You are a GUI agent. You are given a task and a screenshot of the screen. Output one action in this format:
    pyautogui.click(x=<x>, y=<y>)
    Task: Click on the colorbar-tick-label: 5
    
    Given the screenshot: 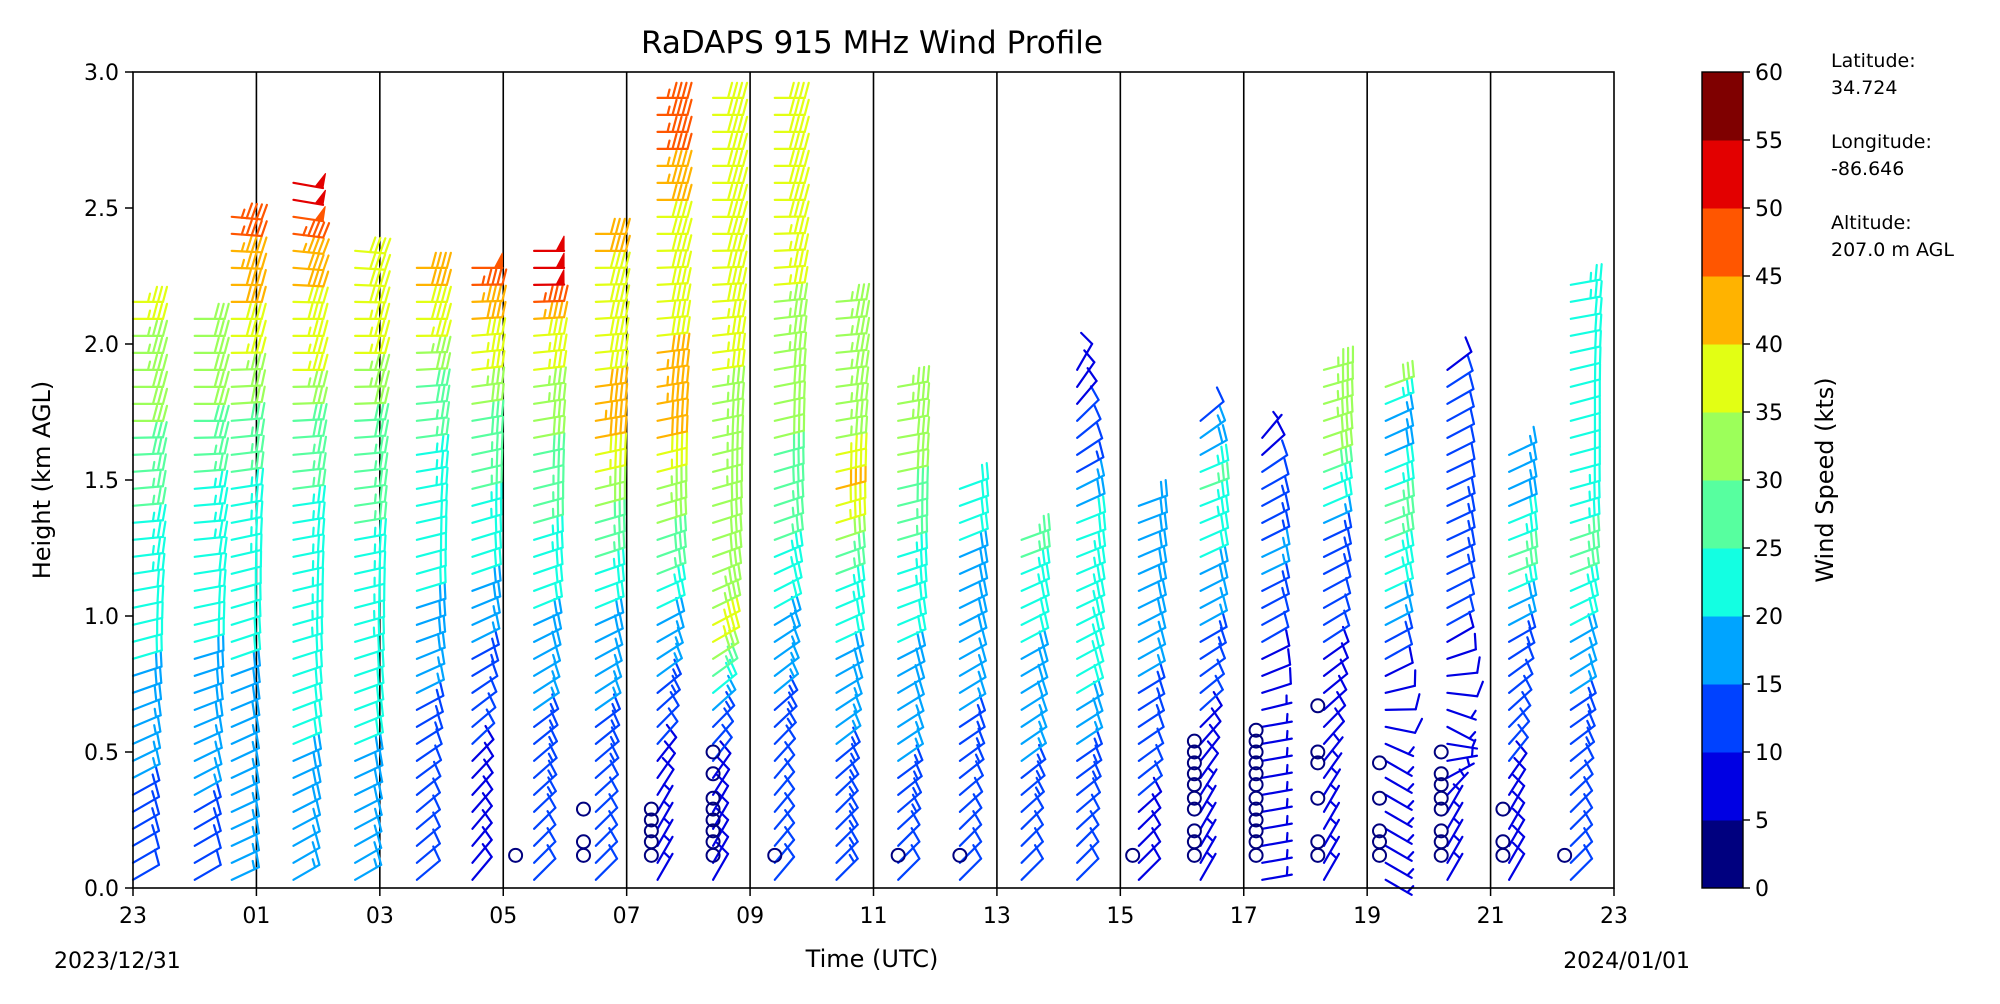 What is the action you would take?
    pyautogui.click(x=1762, y=821)
    